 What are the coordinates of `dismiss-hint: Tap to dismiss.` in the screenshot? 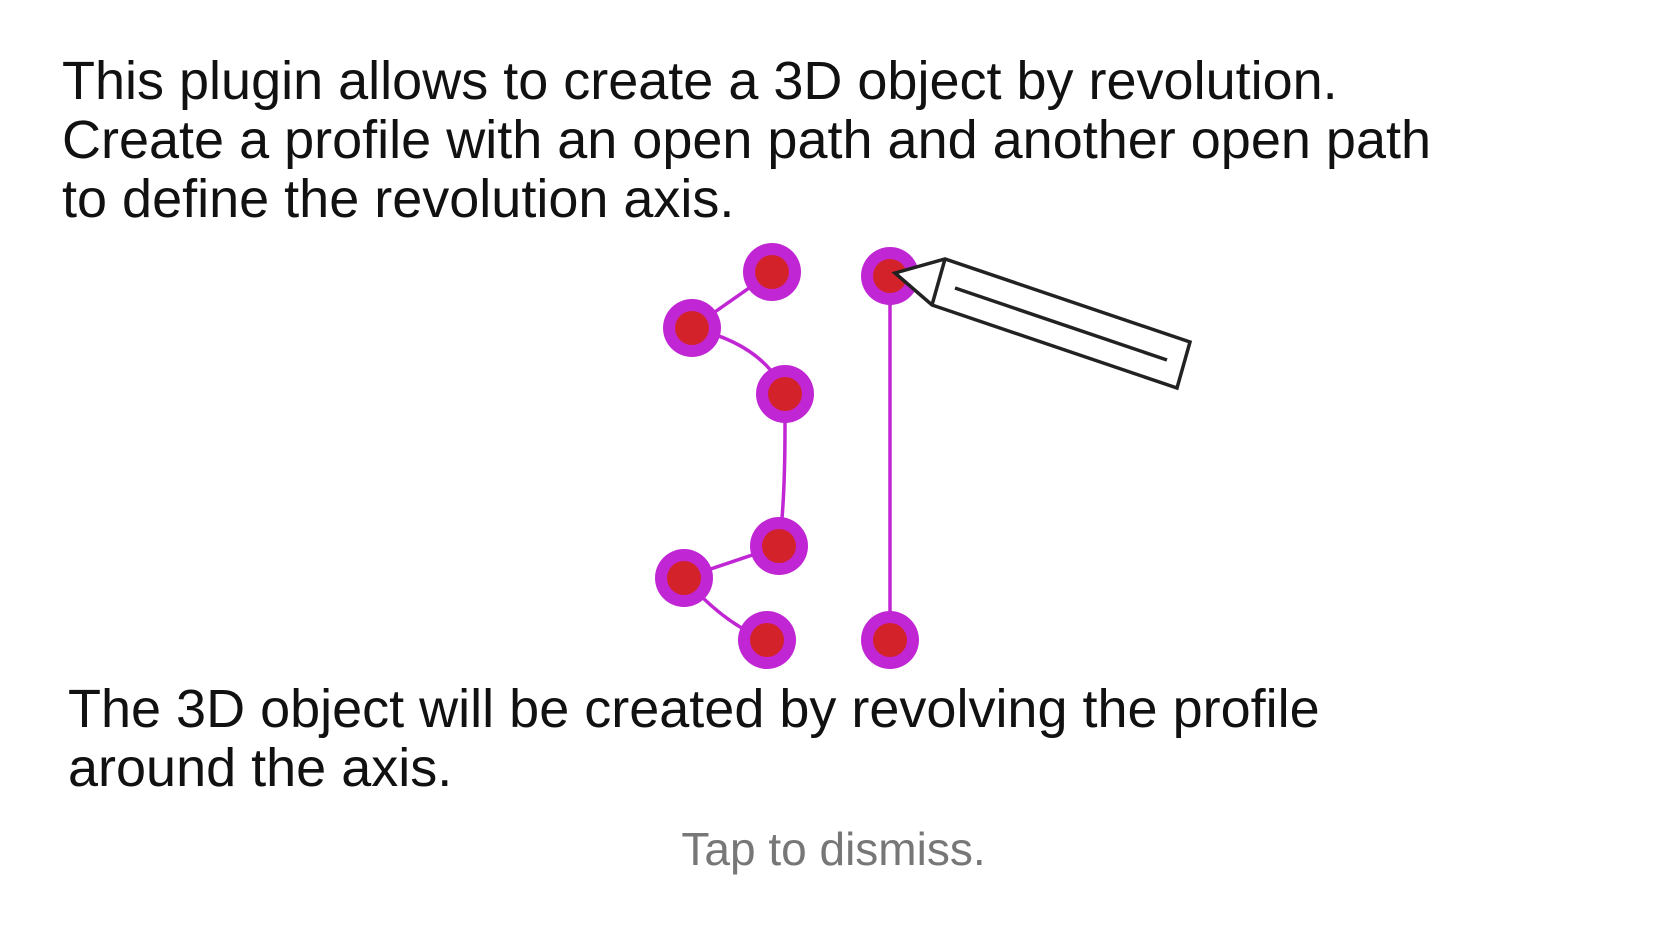 It's located at (833, 849).